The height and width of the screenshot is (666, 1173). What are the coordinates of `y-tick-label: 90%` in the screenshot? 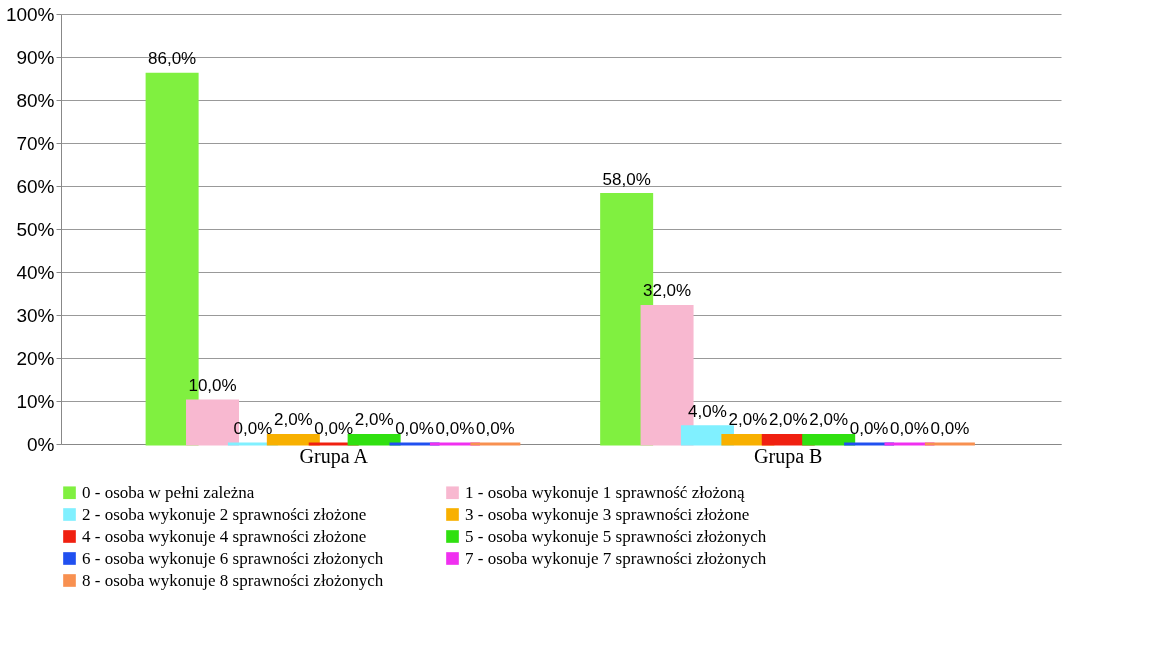 It's located at (35, 57).